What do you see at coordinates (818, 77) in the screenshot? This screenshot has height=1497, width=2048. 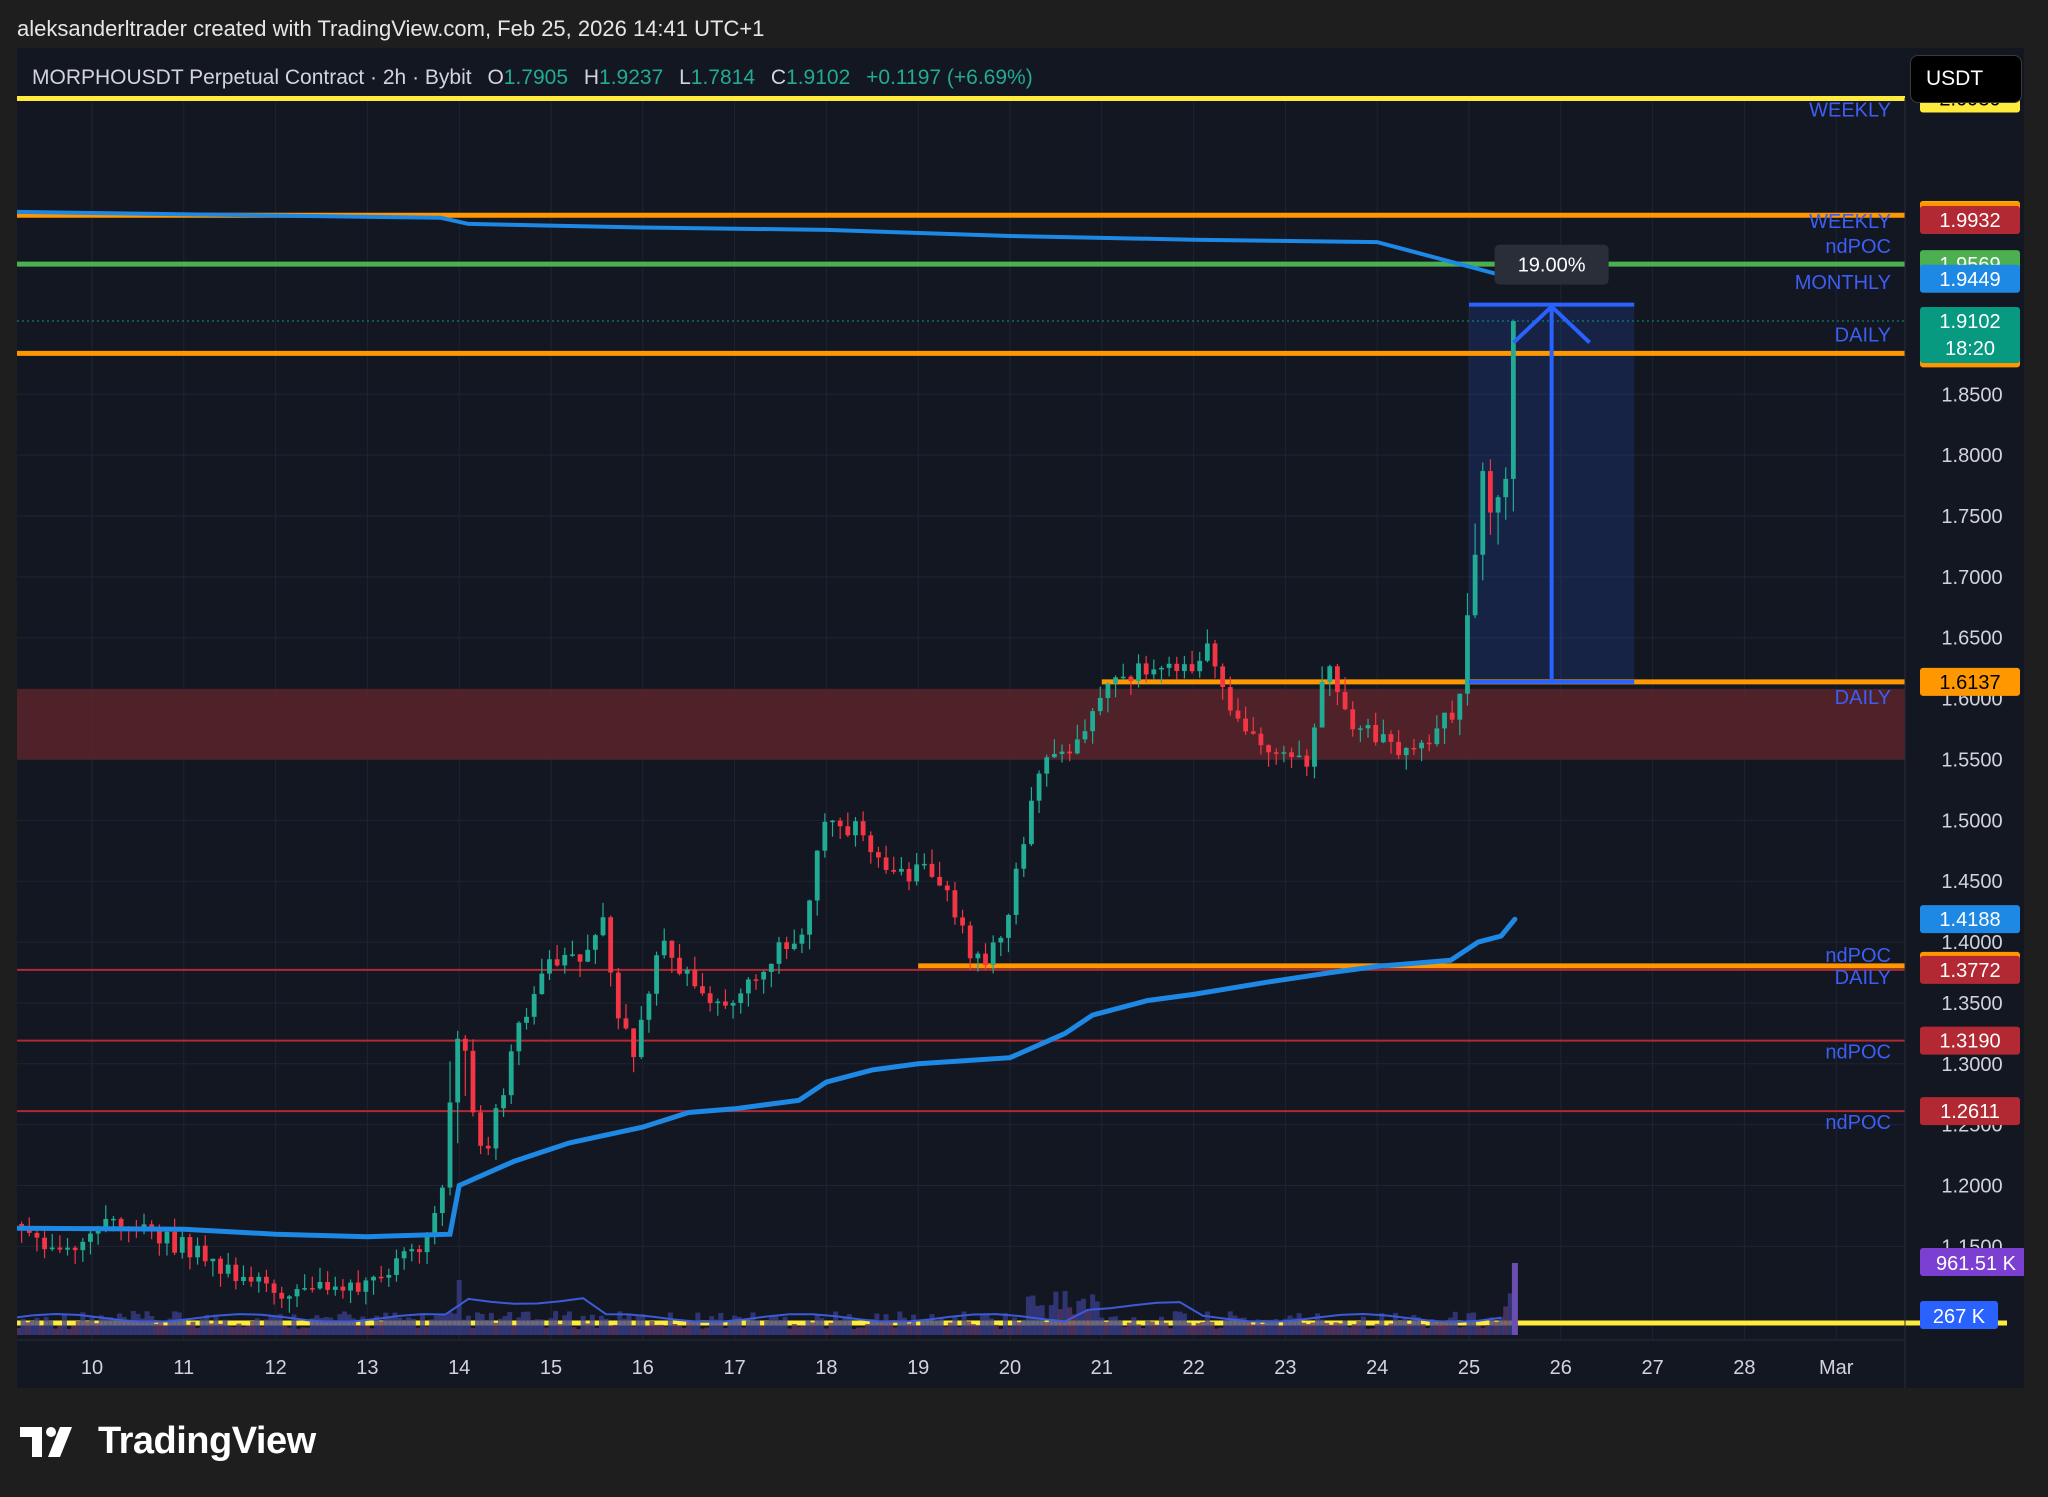 I see `close-value: 1.9102` at bounding box center [818, 77].